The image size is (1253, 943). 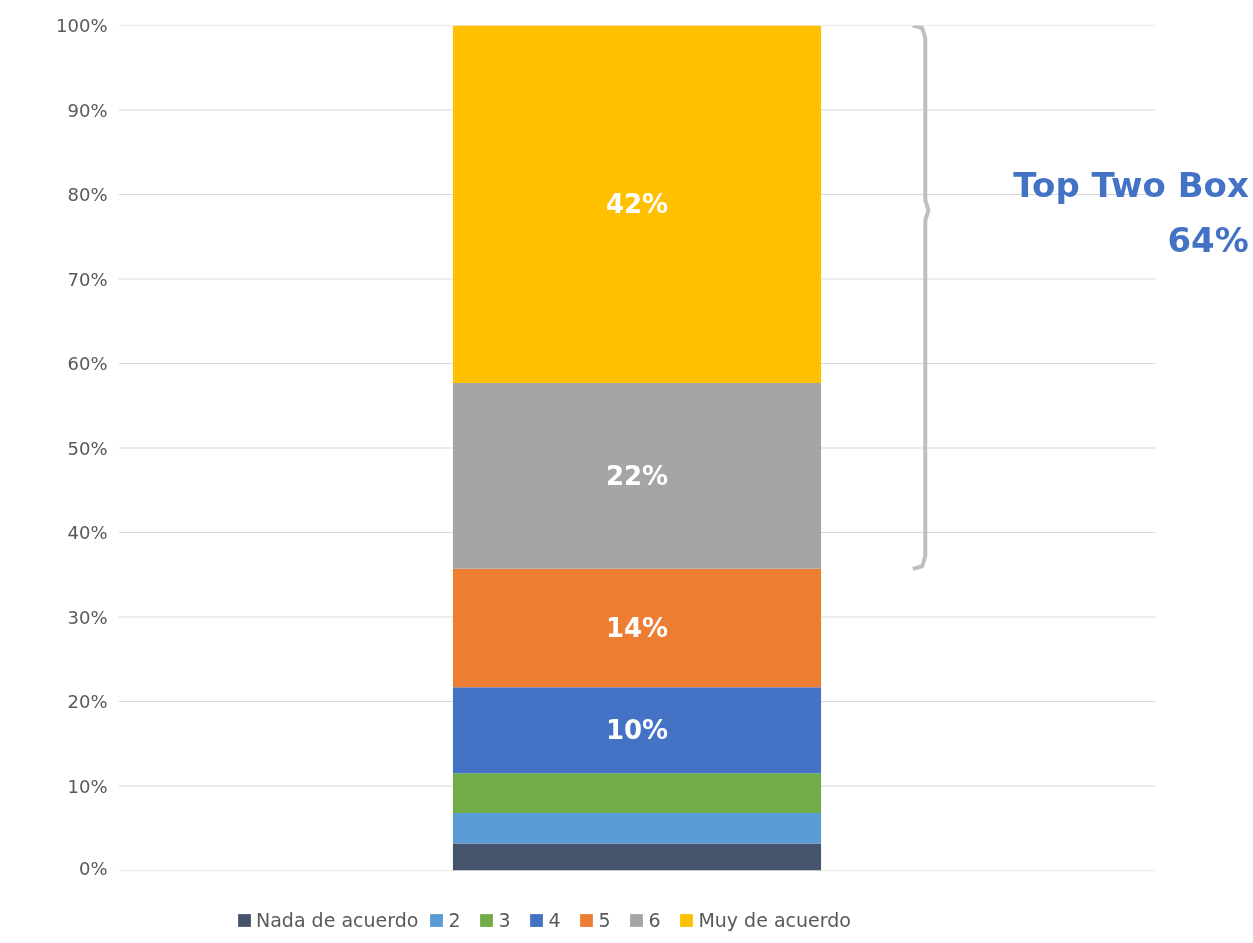 What do you see at coordinates (1131, 184) in the screenshot?
I see `text: Top Two Box` at bounding box center [1131, 184].